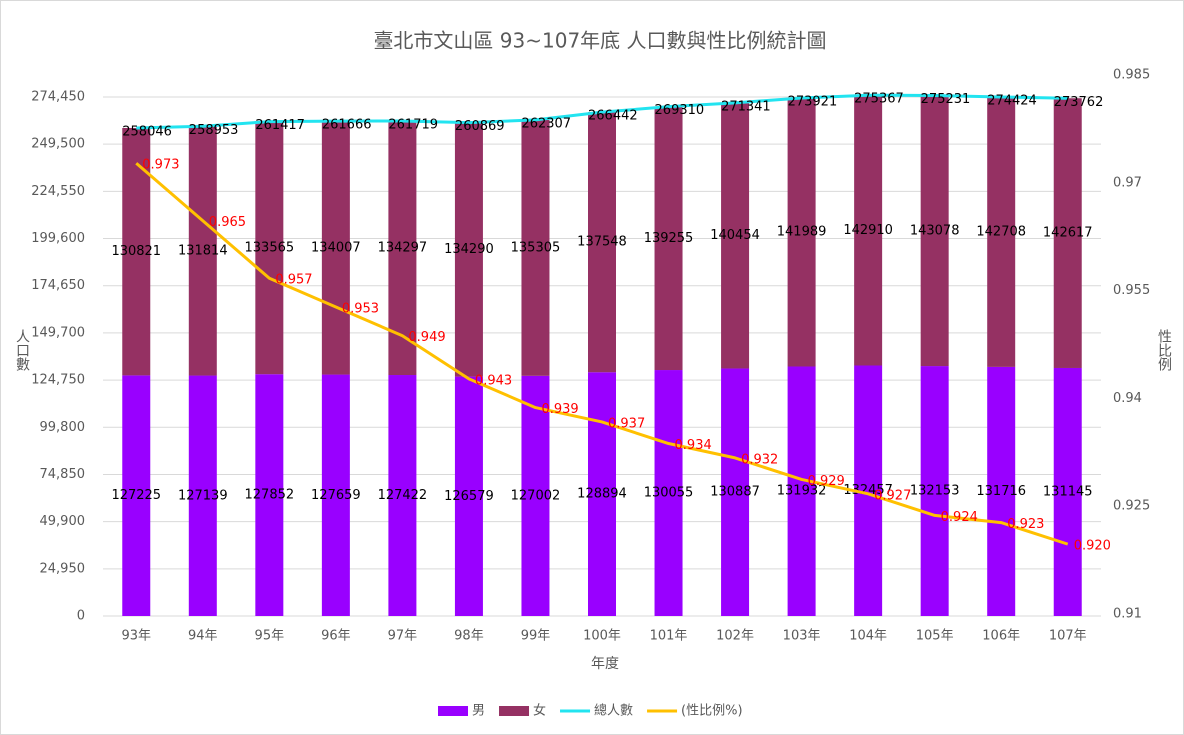 This screenshot has width=1184, height=735. I want to click on y2-tick-label: 0.925, so click(1131, 506).